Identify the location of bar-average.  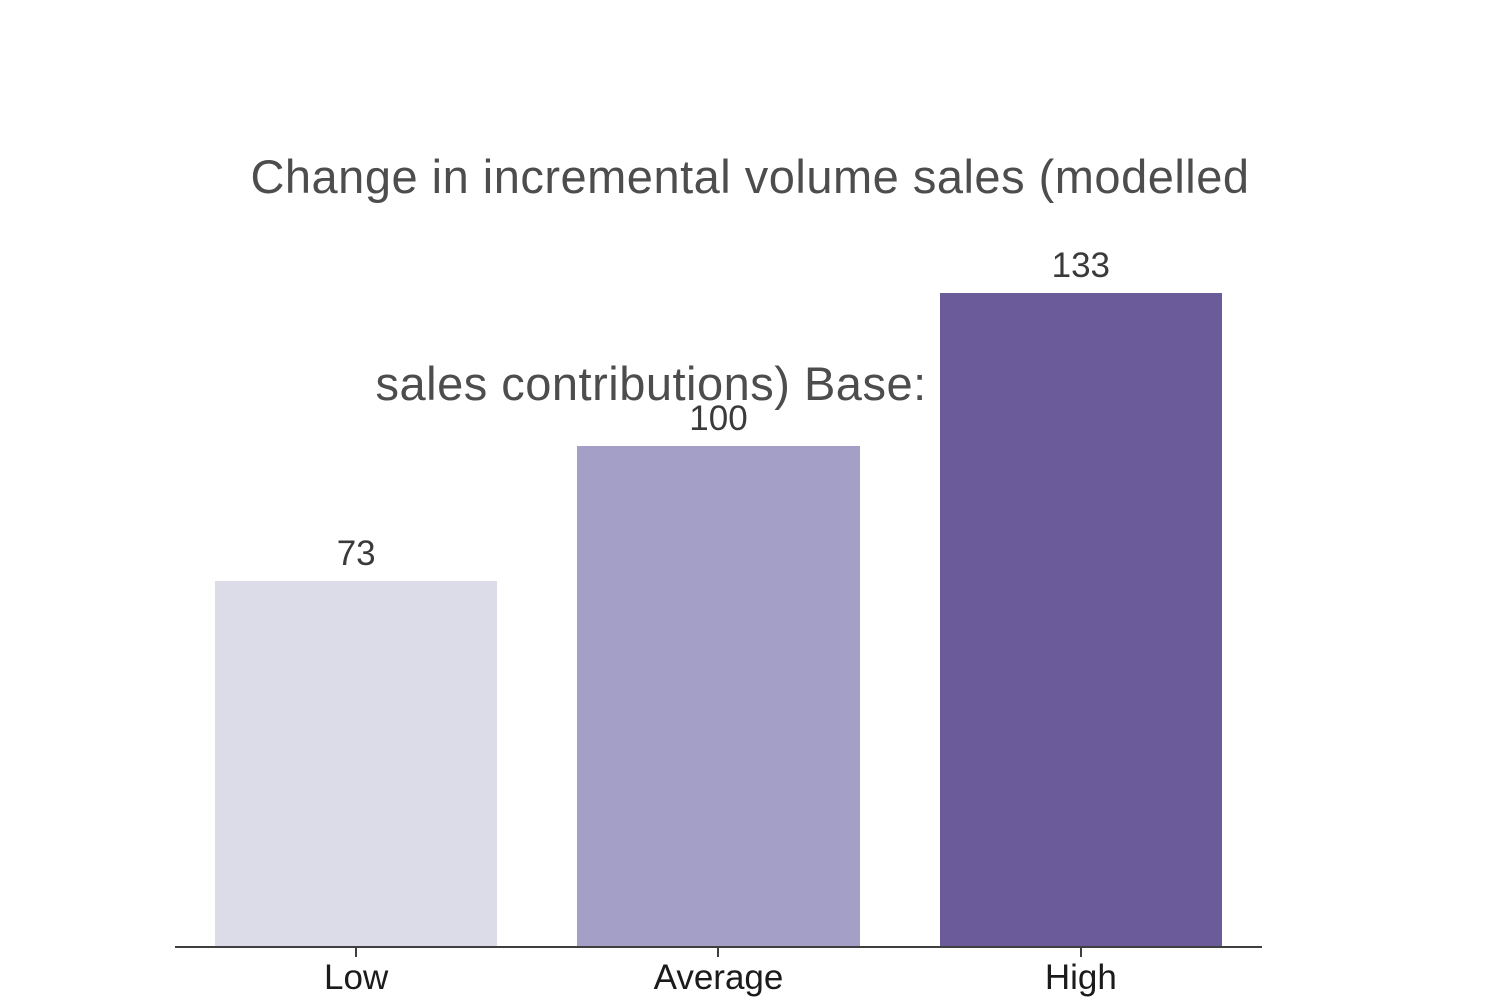
(718, 696).